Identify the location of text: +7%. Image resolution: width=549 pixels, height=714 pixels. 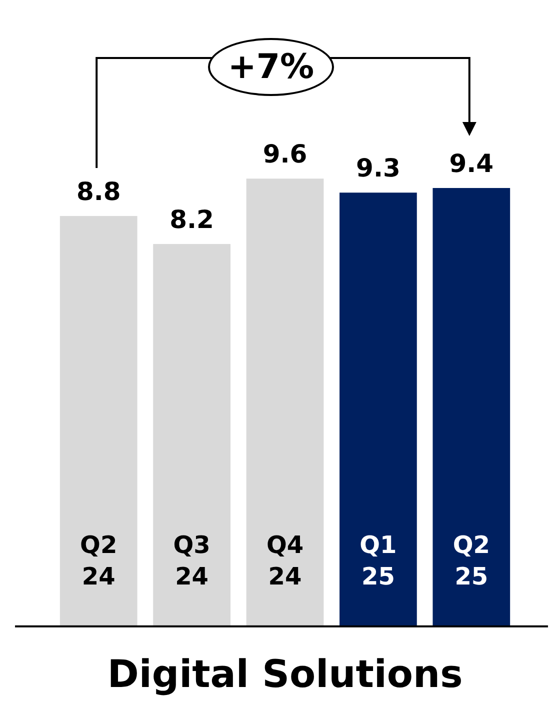
(271, 67).